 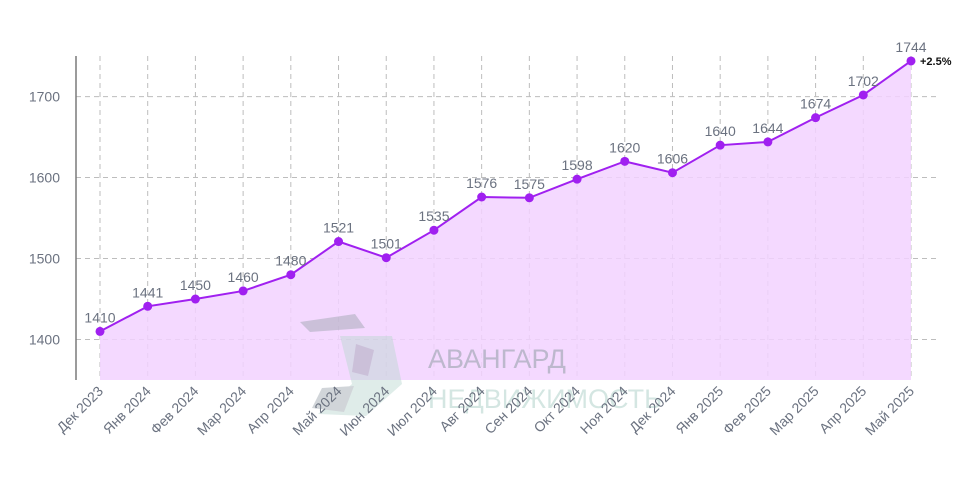 I want to click on data-label: 1450, so click(x=195, y=285).